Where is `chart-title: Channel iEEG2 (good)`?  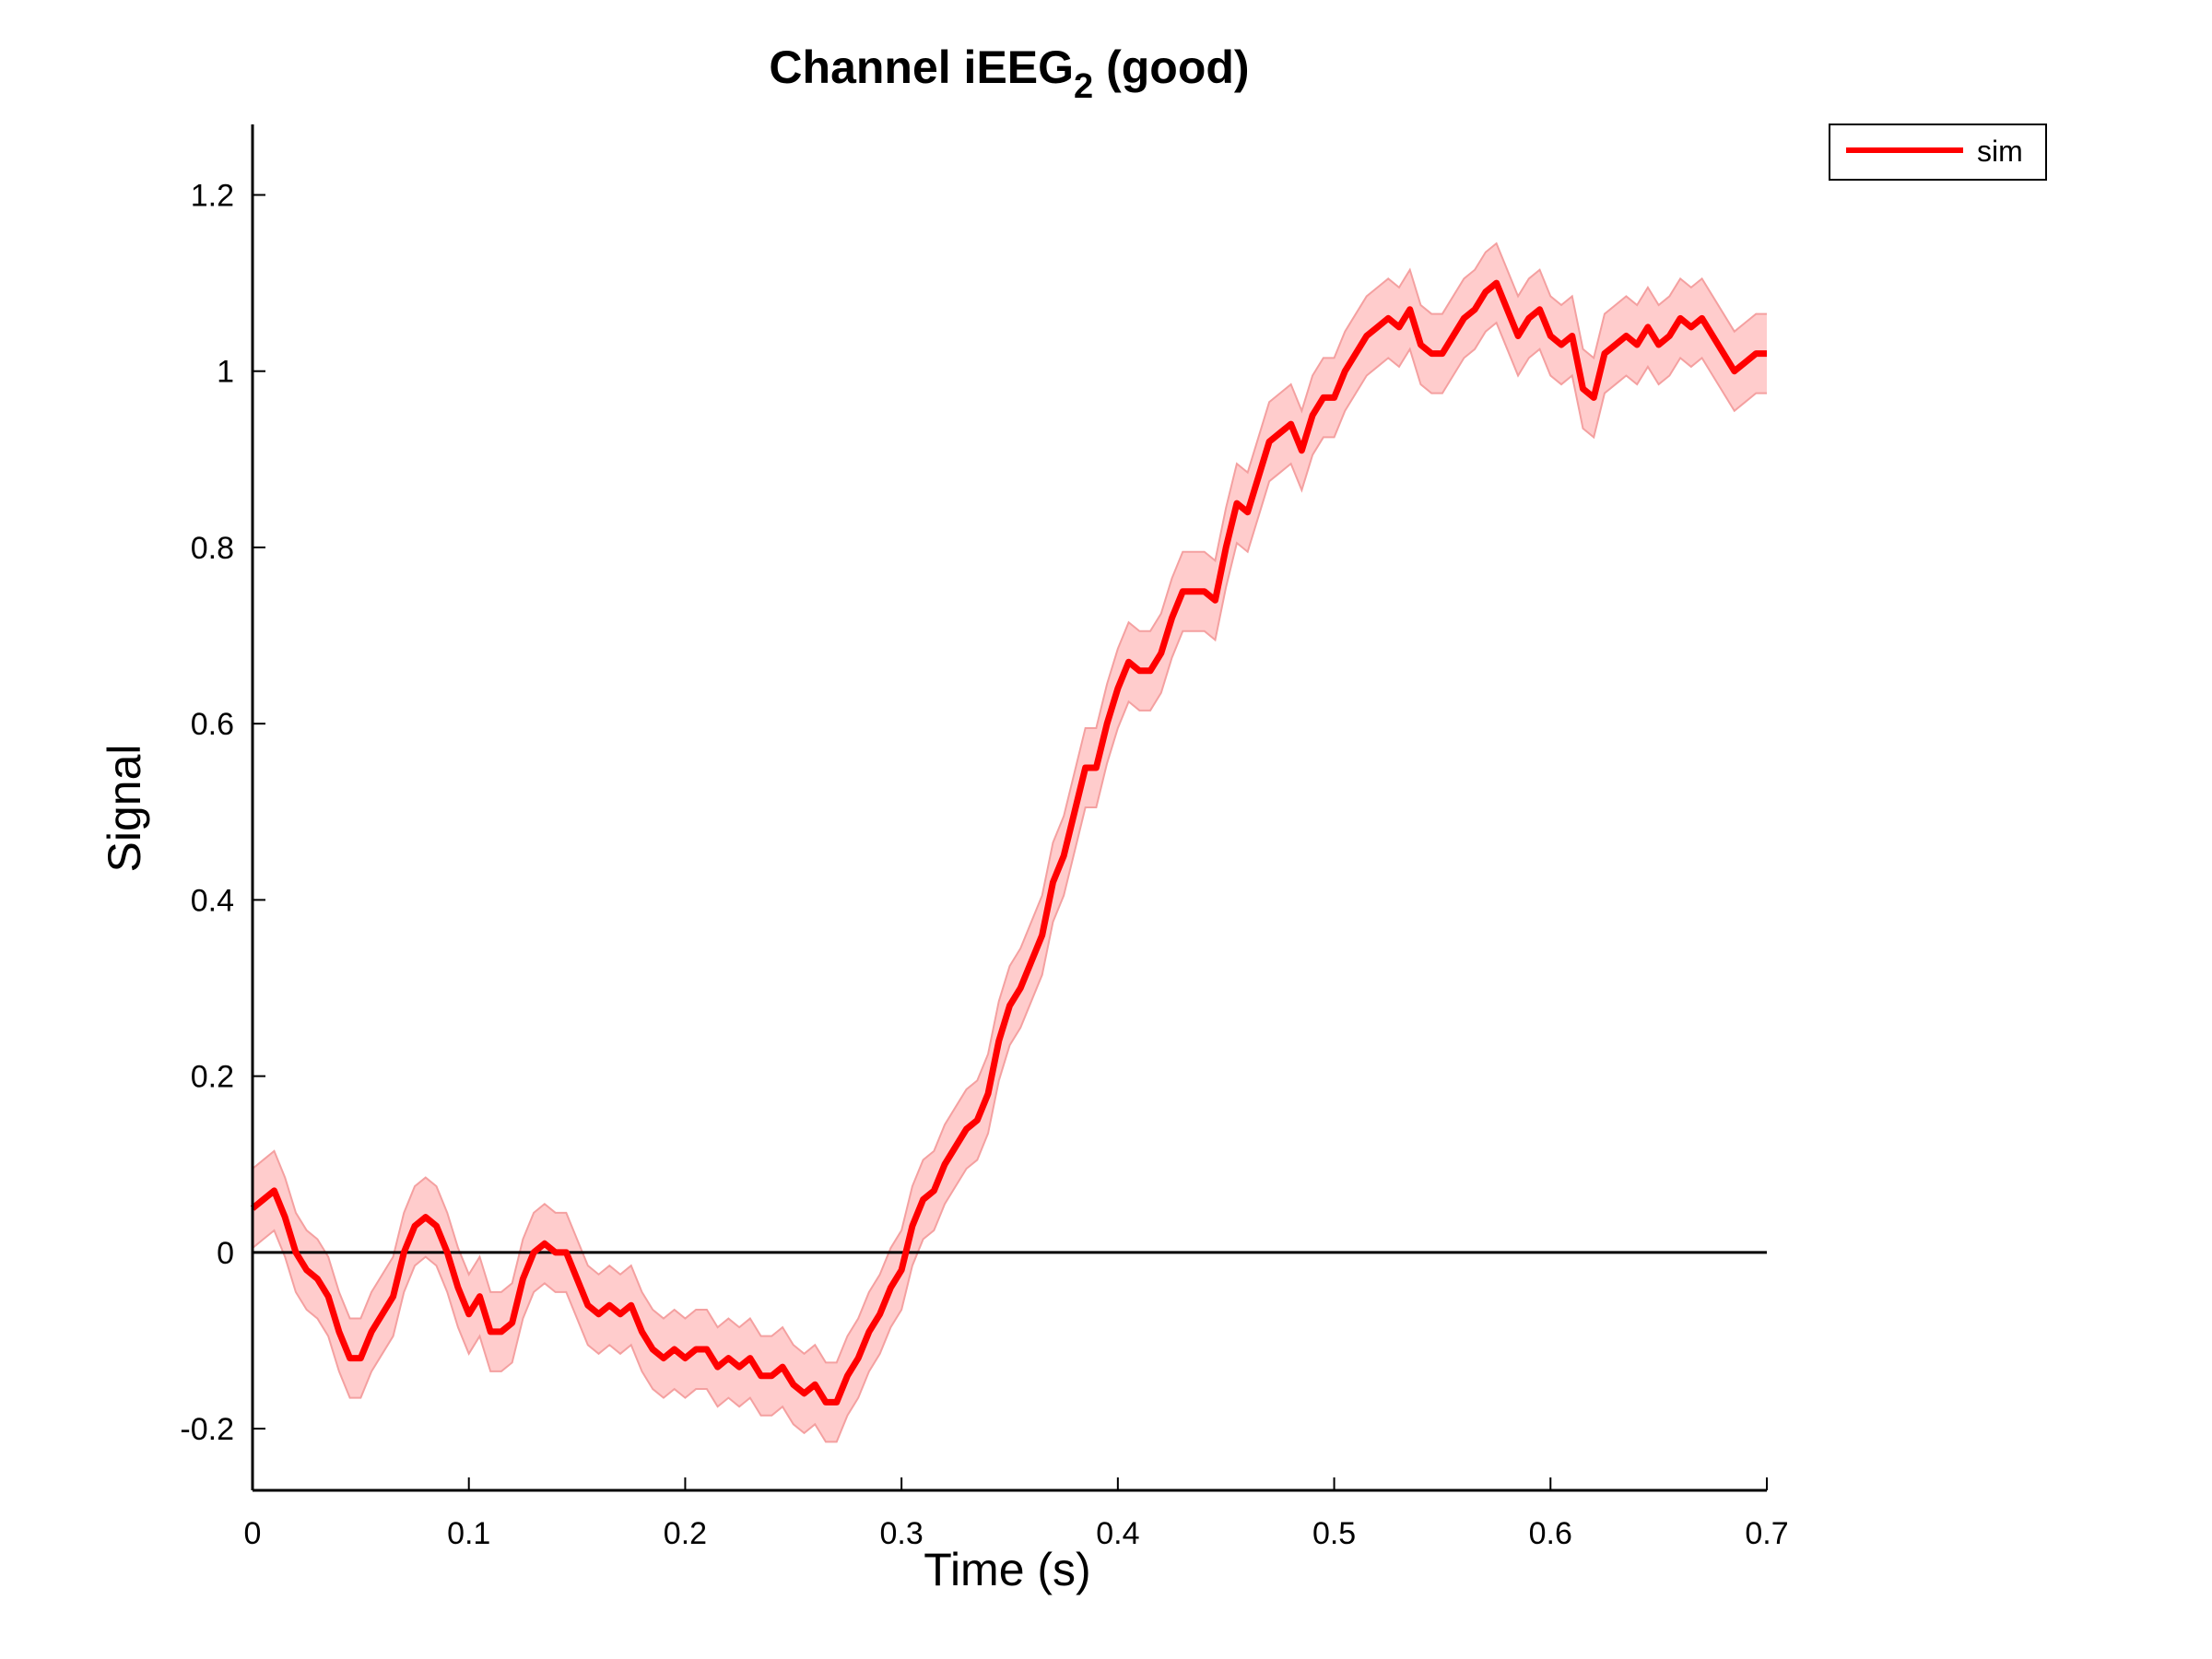
chart-title: Channel iEEG2 (good) is located at coordinates (1009, 73).